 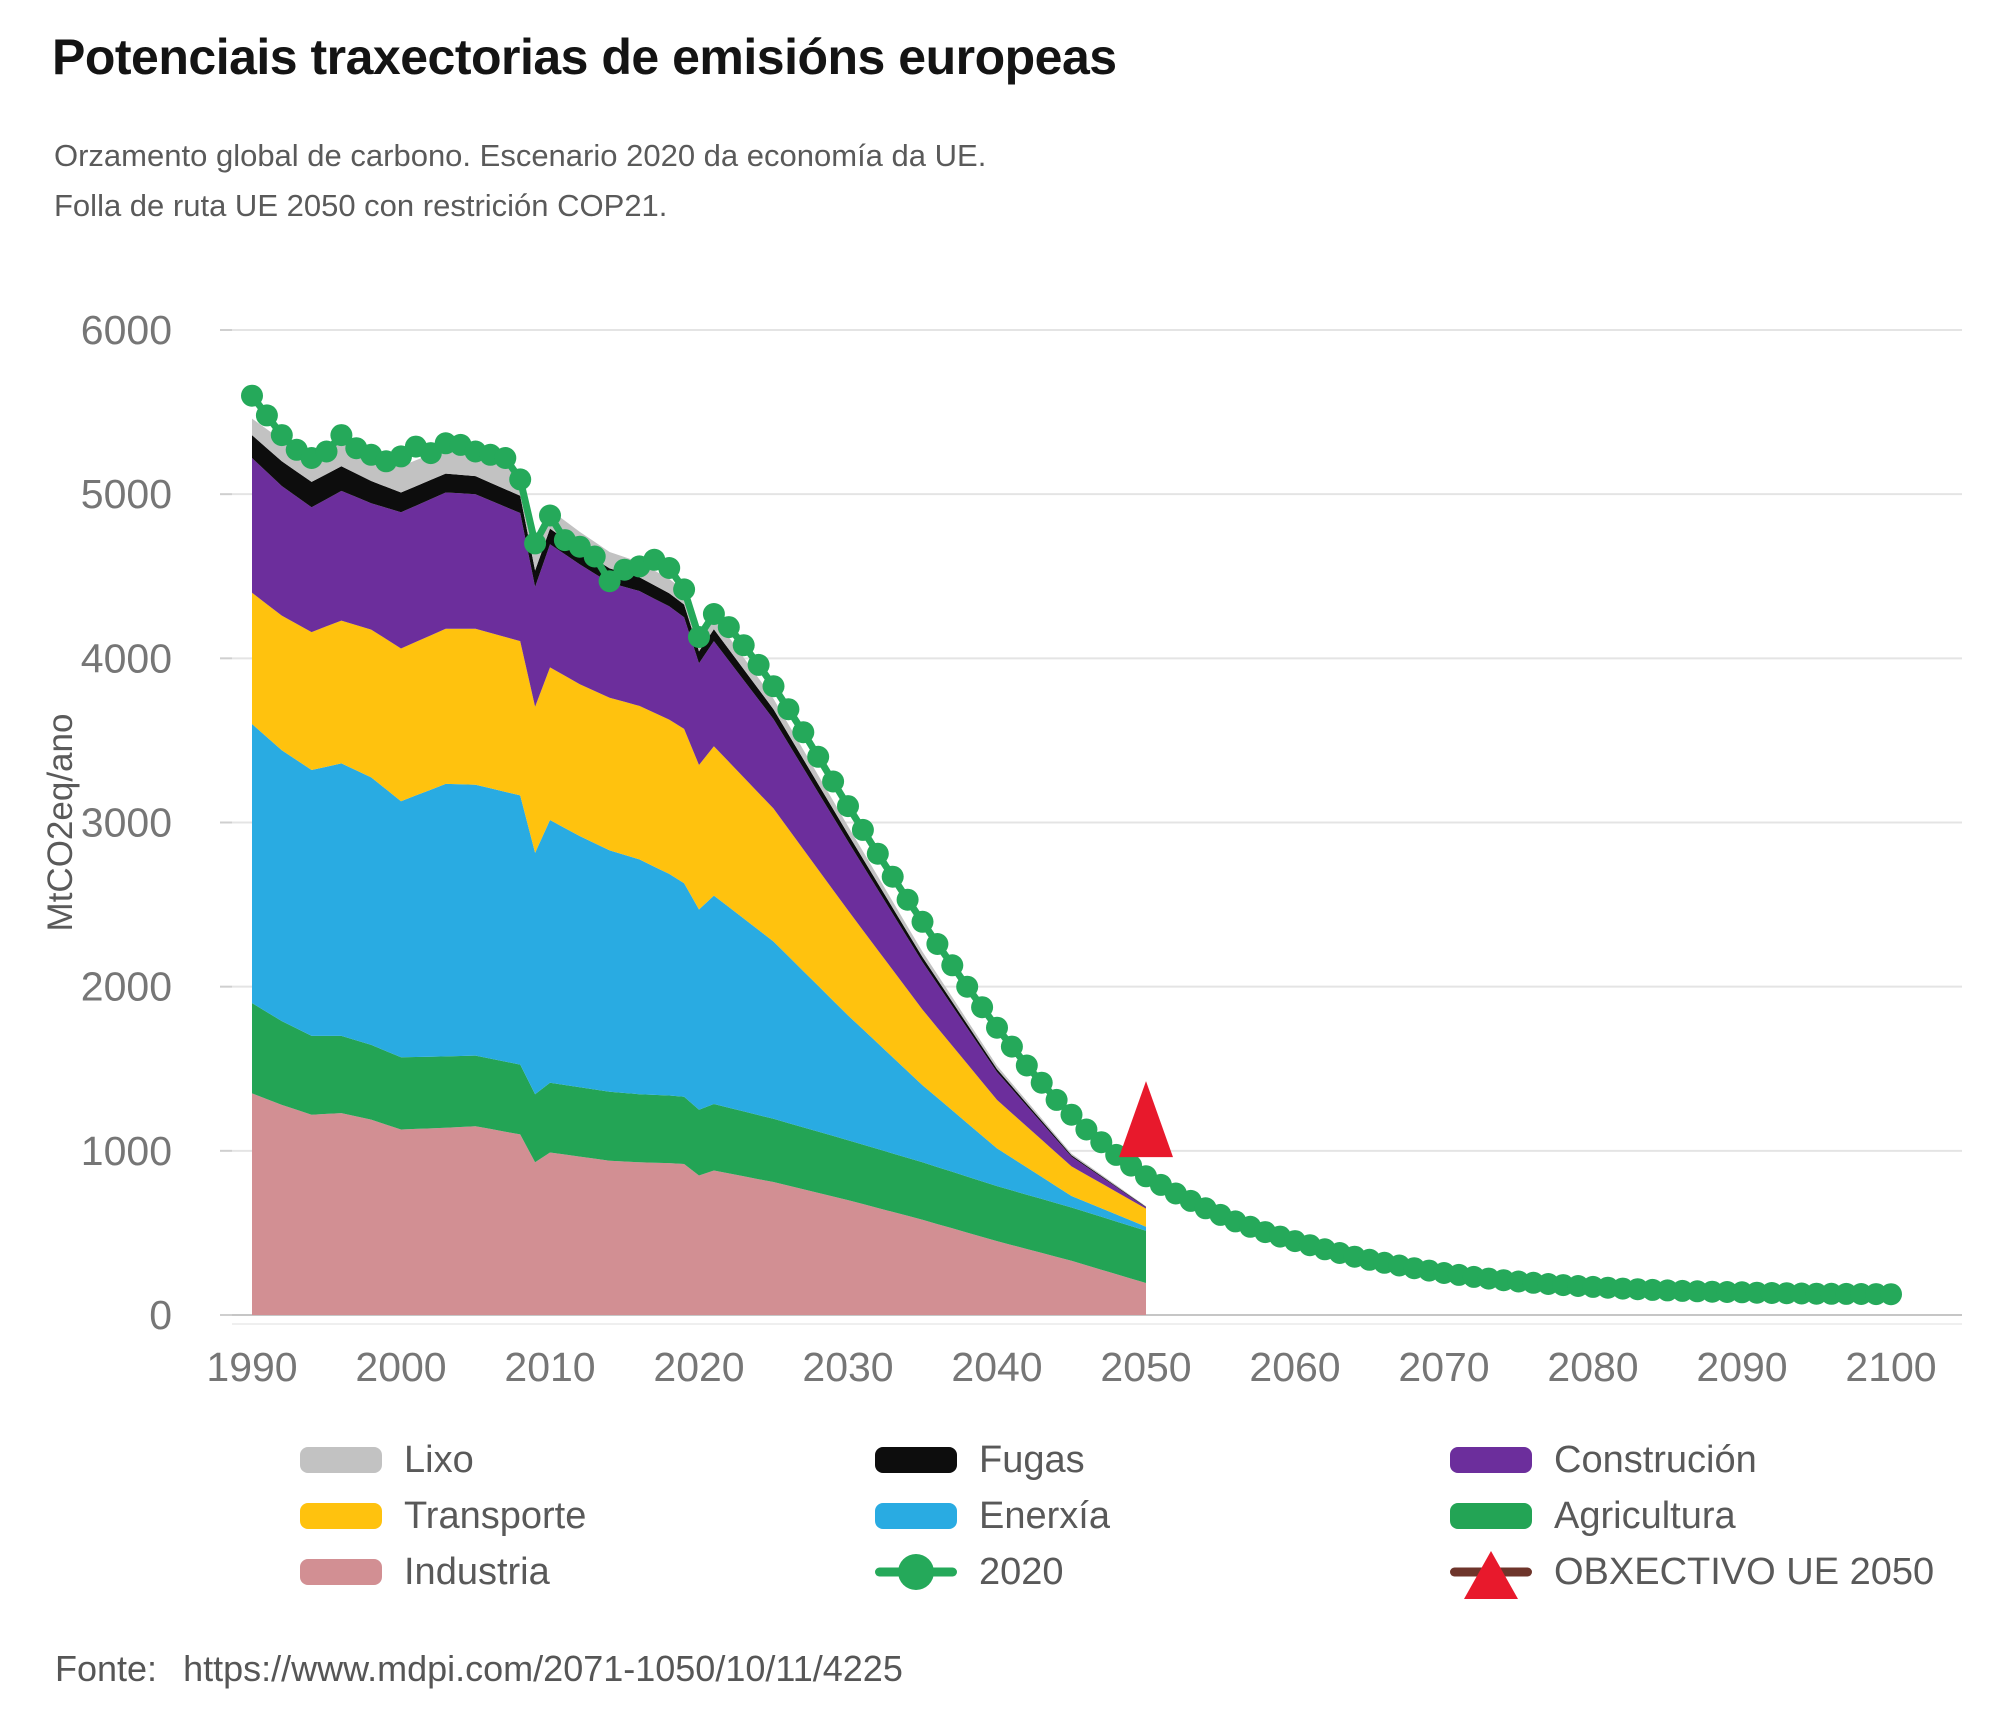 I want to click on y-axis-labels: 0 1000 2000 3000 4000 5000 6000, so click(x=126, y=822).